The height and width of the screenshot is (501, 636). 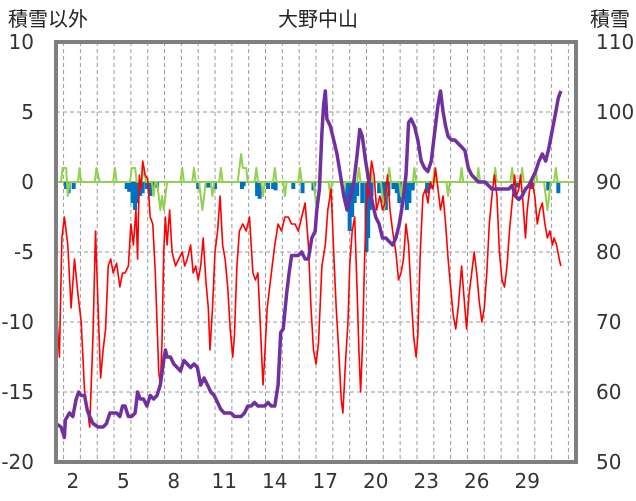 What do you see at coordinates (615, 42) in the screenshot?
I see `right-tick-label: 110` at bounding box center [615, 42].